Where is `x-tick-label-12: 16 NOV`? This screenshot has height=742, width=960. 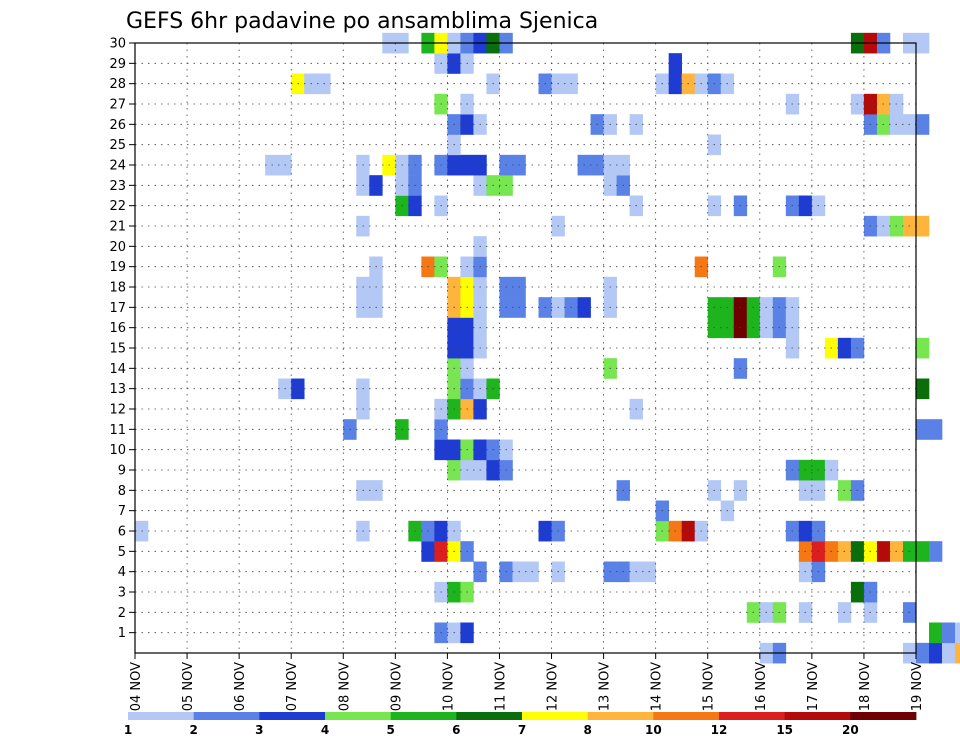
x-tick-label-12: 16 NOV is located at coordinates (761, 686).